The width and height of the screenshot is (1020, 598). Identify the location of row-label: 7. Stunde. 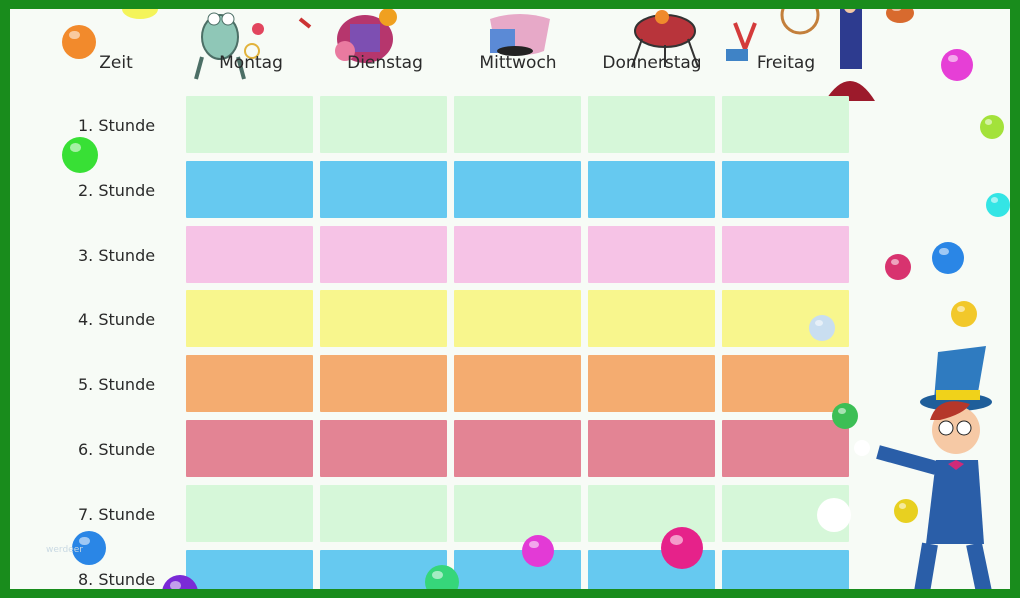
(117, 514).